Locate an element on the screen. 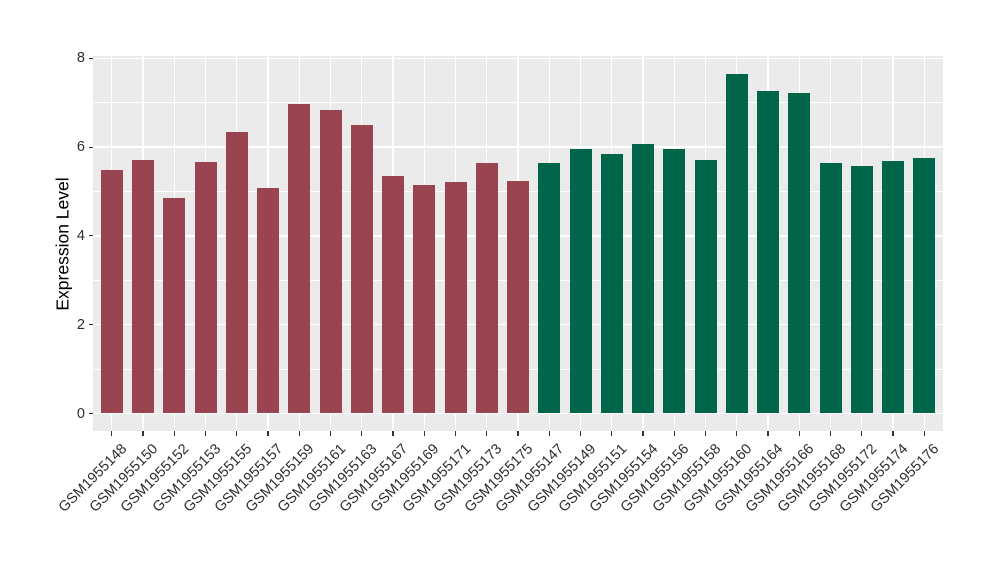  y-axis-title: Expression Level is located at coordinates (62, 244).